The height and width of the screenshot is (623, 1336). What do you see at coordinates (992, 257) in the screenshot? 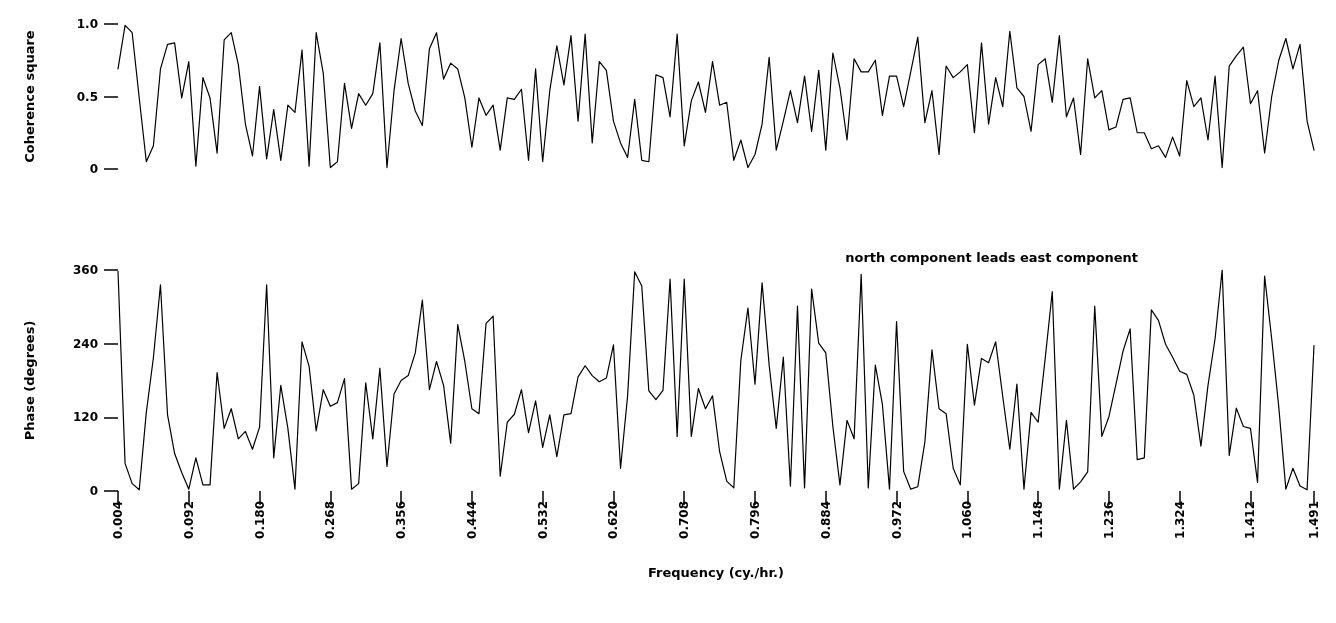
I see `text: north component leads east component` at bounding box center [992, 257].